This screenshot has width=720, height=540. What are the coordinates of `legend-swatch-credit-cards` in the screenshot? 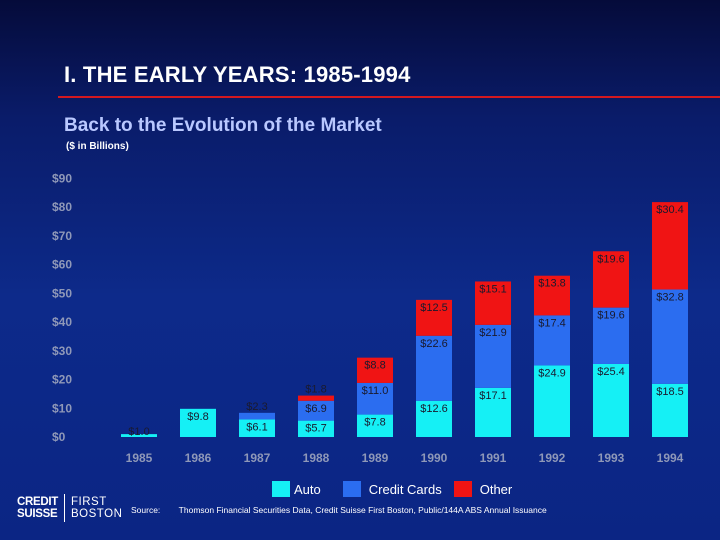 It's located at (351, 489).